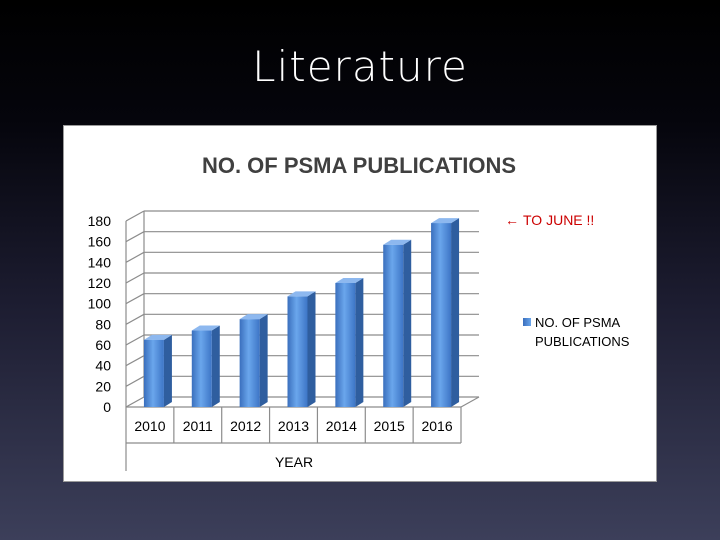  I want to click on x-tick-label: 2015, so click(389, 426).